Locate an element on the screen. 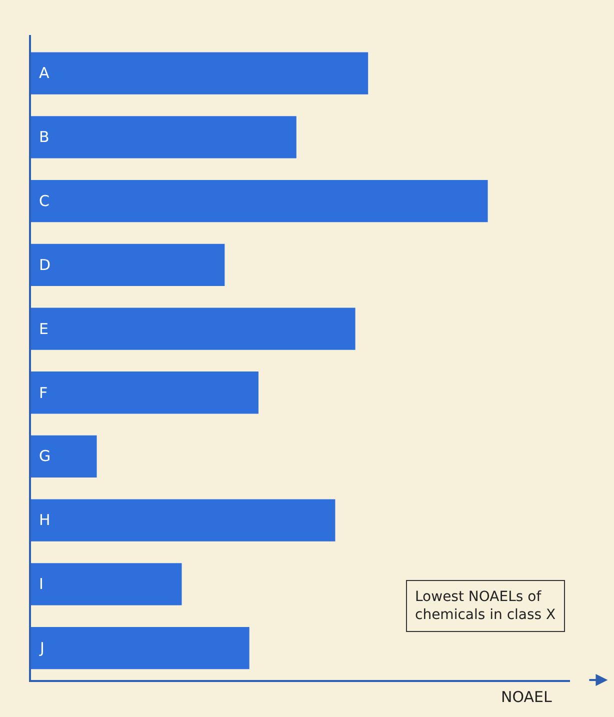  y-tick-label: J is located at coordinates (41, 648).